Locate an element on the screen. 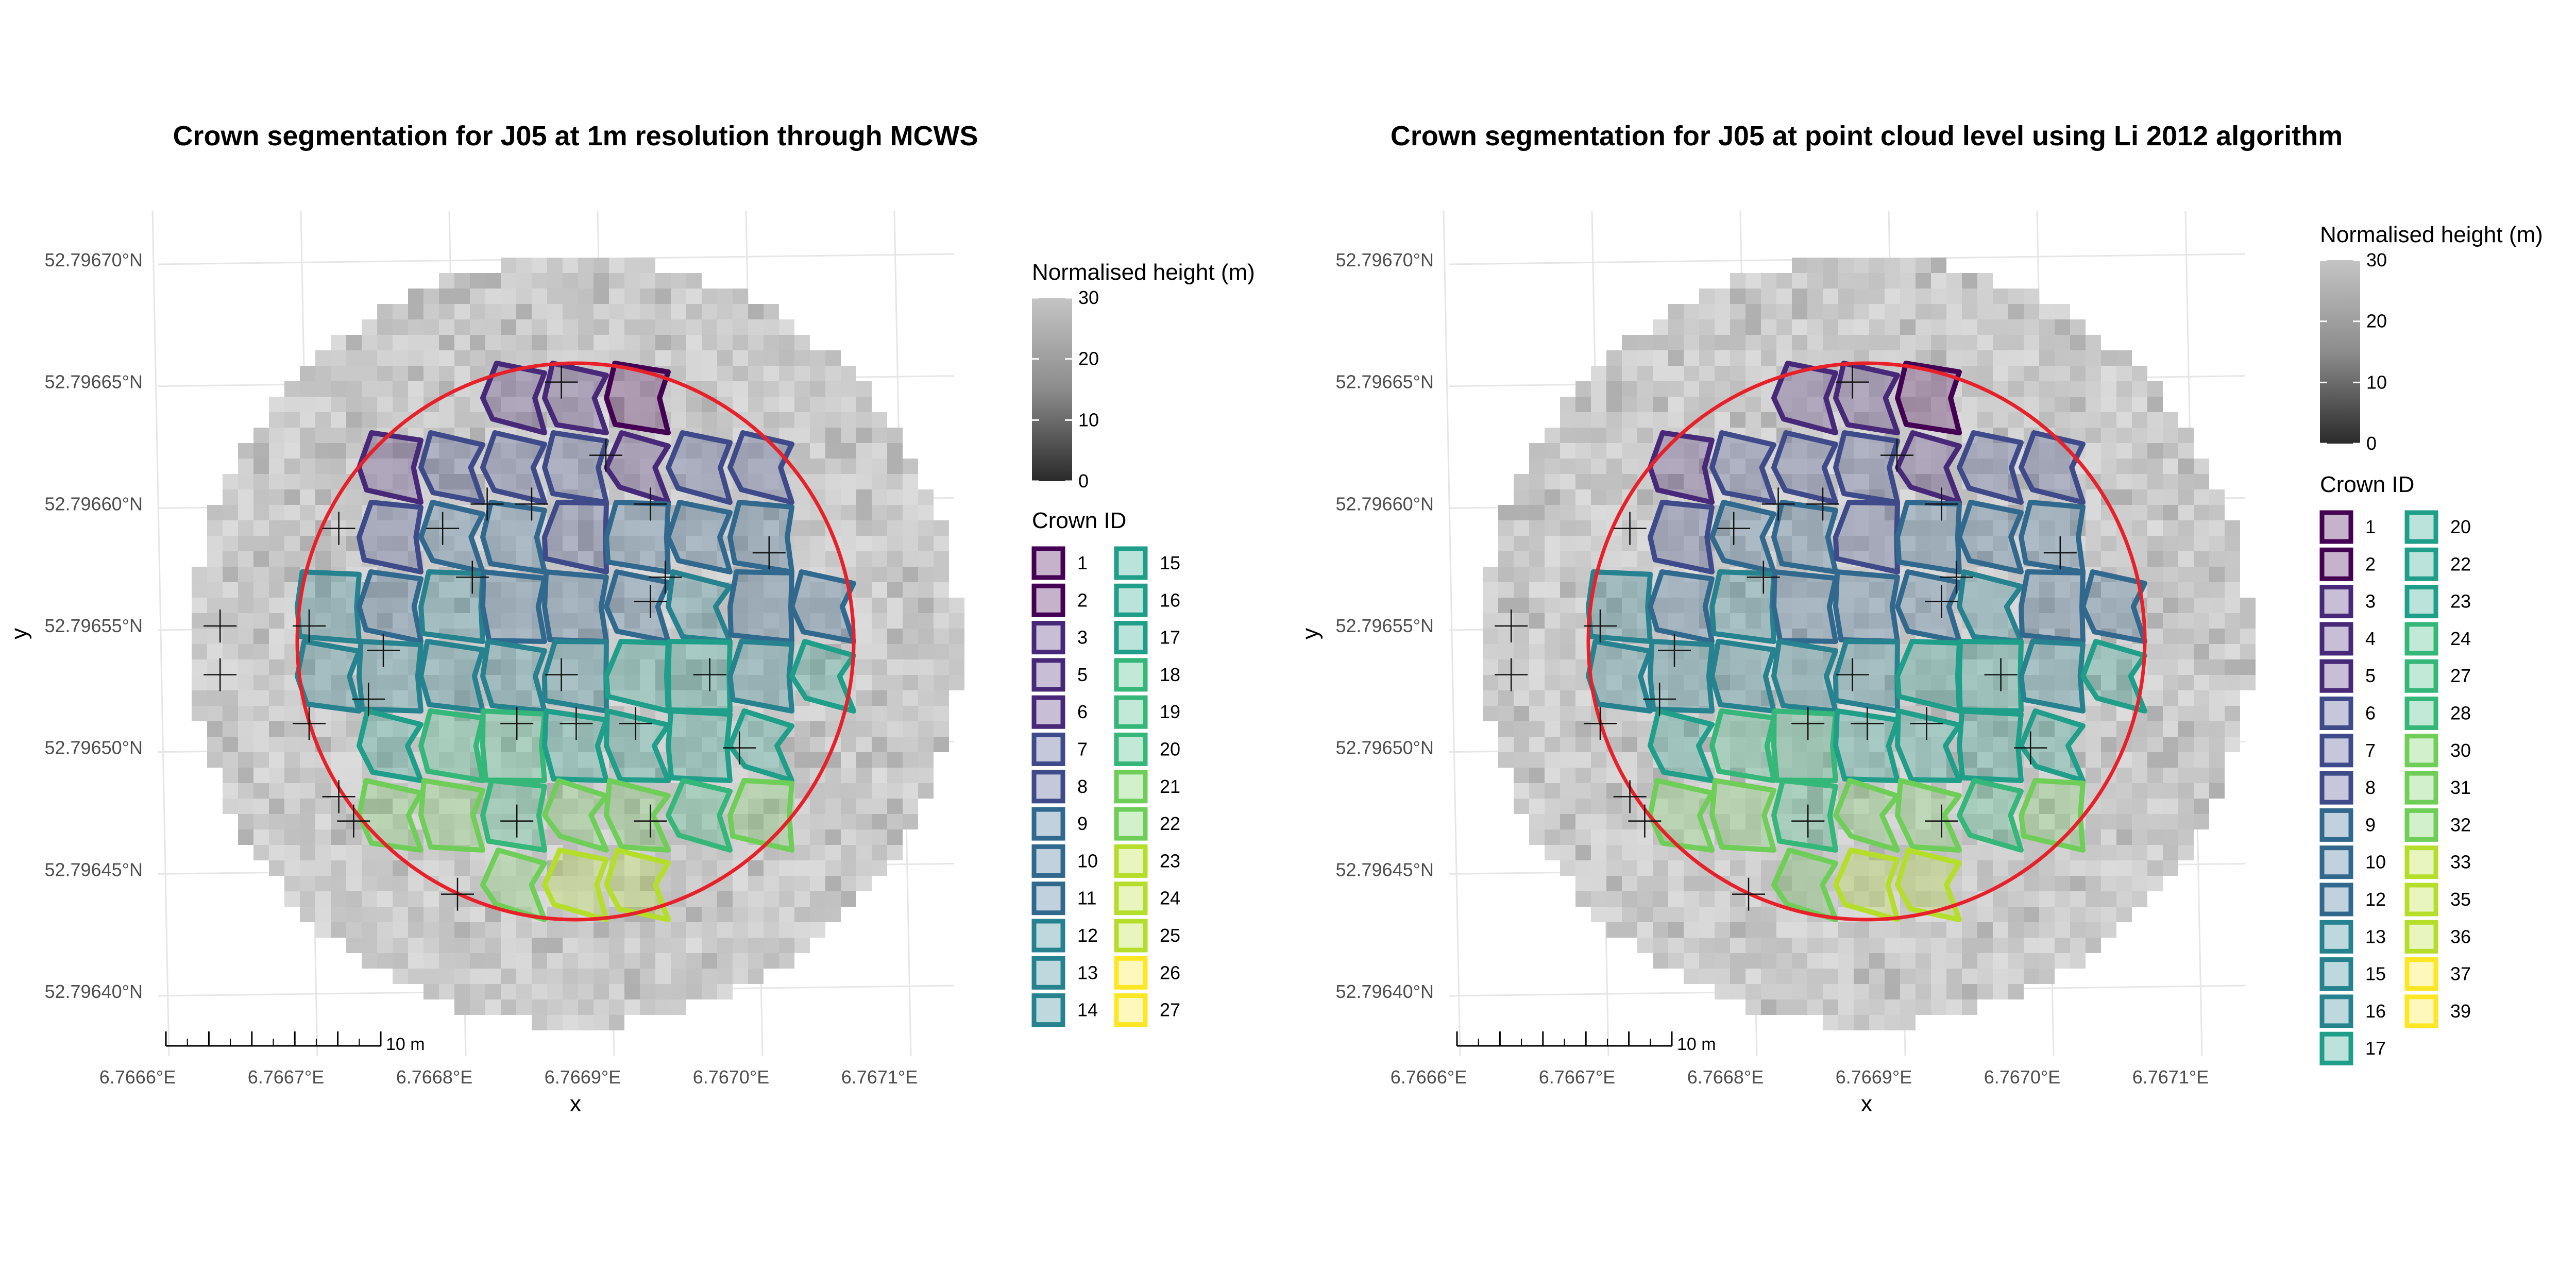 The image size is (2576, 1288). y-tick-label: 52.79655°N is located at coordinates (1384, 625).